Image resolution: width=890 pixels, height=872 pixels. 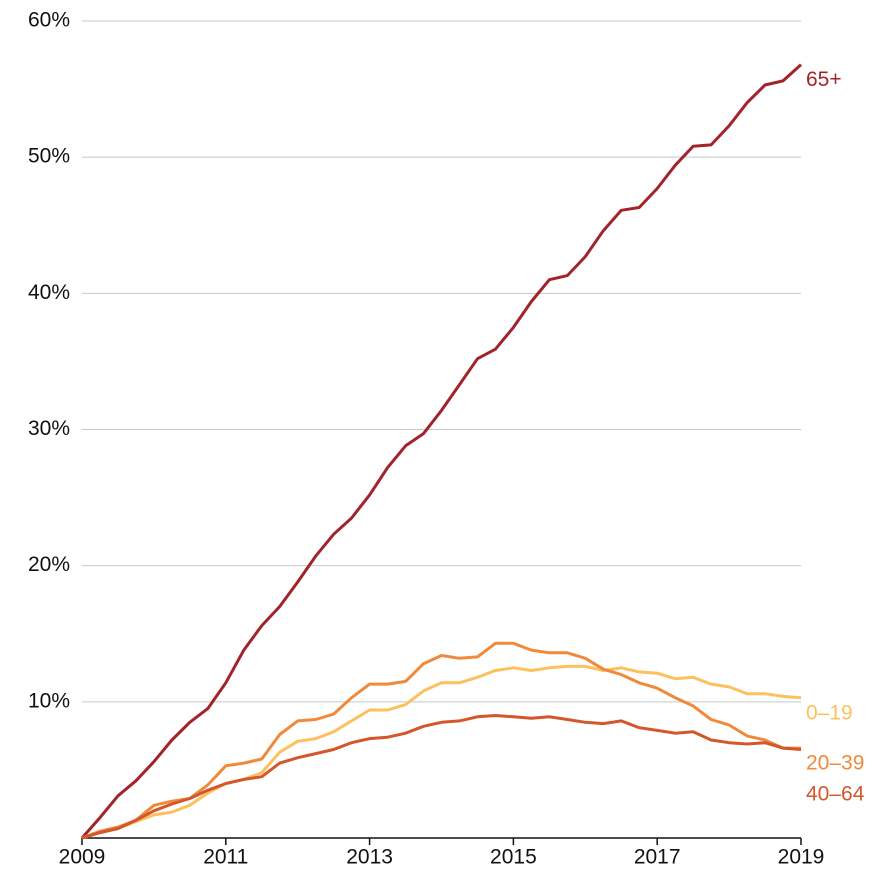 I want to click on series-label: 20–39, so click(x=835, y=763).